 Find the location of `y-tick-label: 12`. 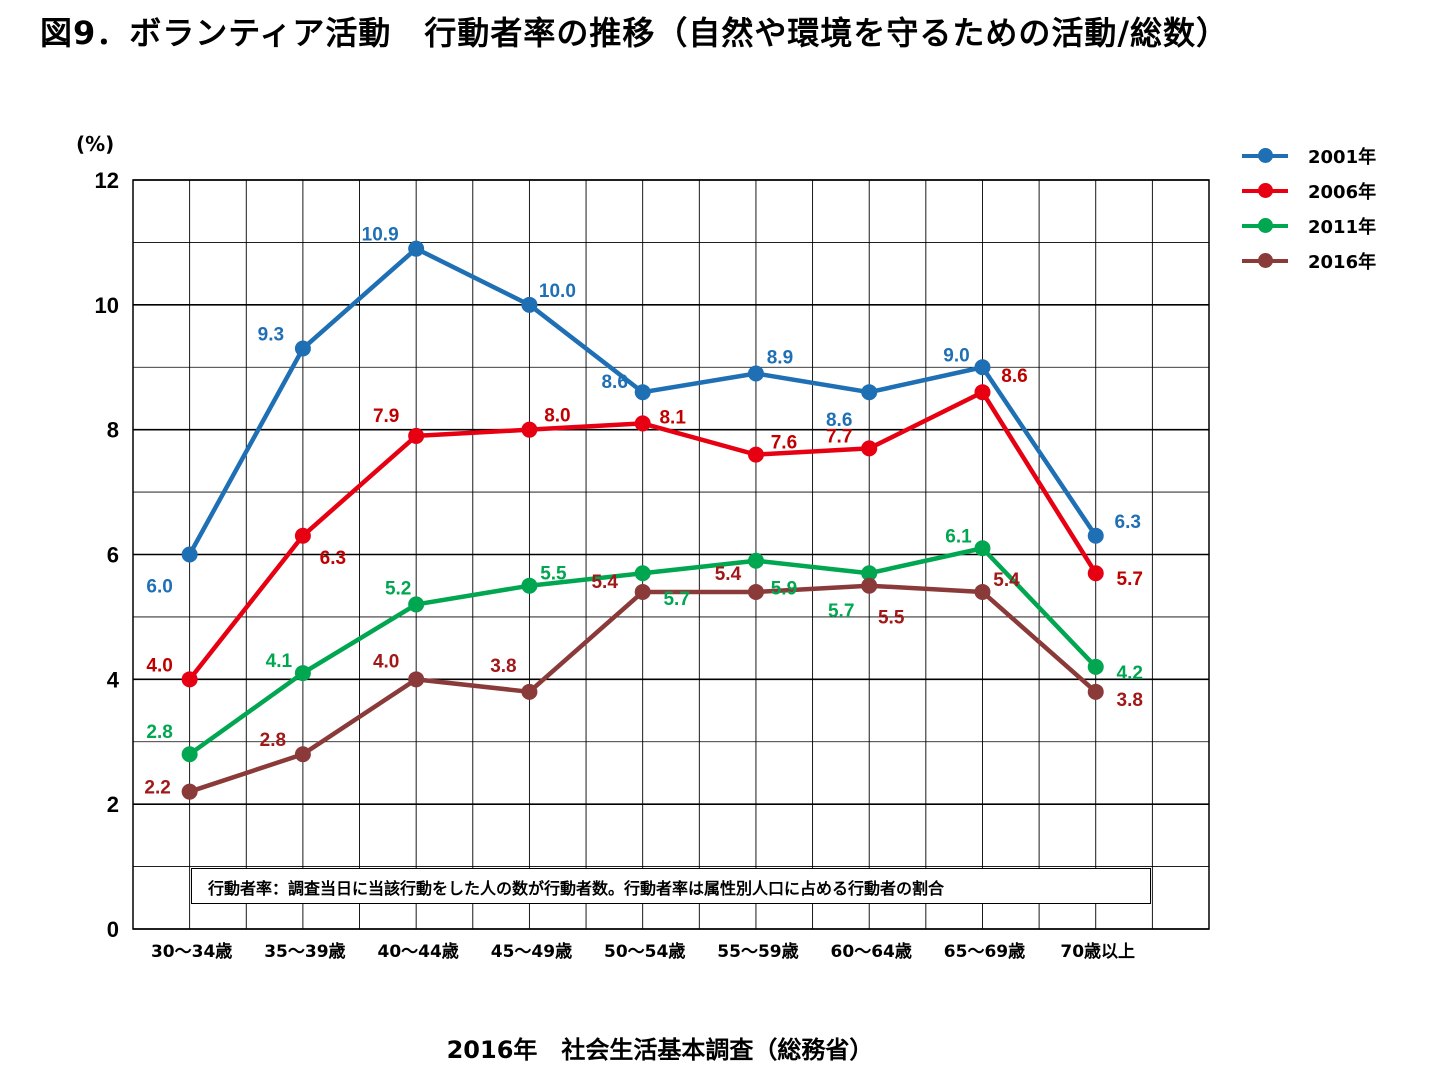

y-tick-label: 12 is located at coordinates (107, 180).